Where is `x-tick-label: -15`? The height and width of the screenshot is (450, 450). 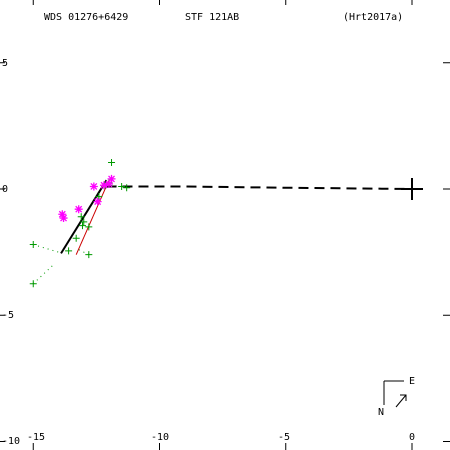 x-tick-label: -15 is located at coordinates (36, 437).